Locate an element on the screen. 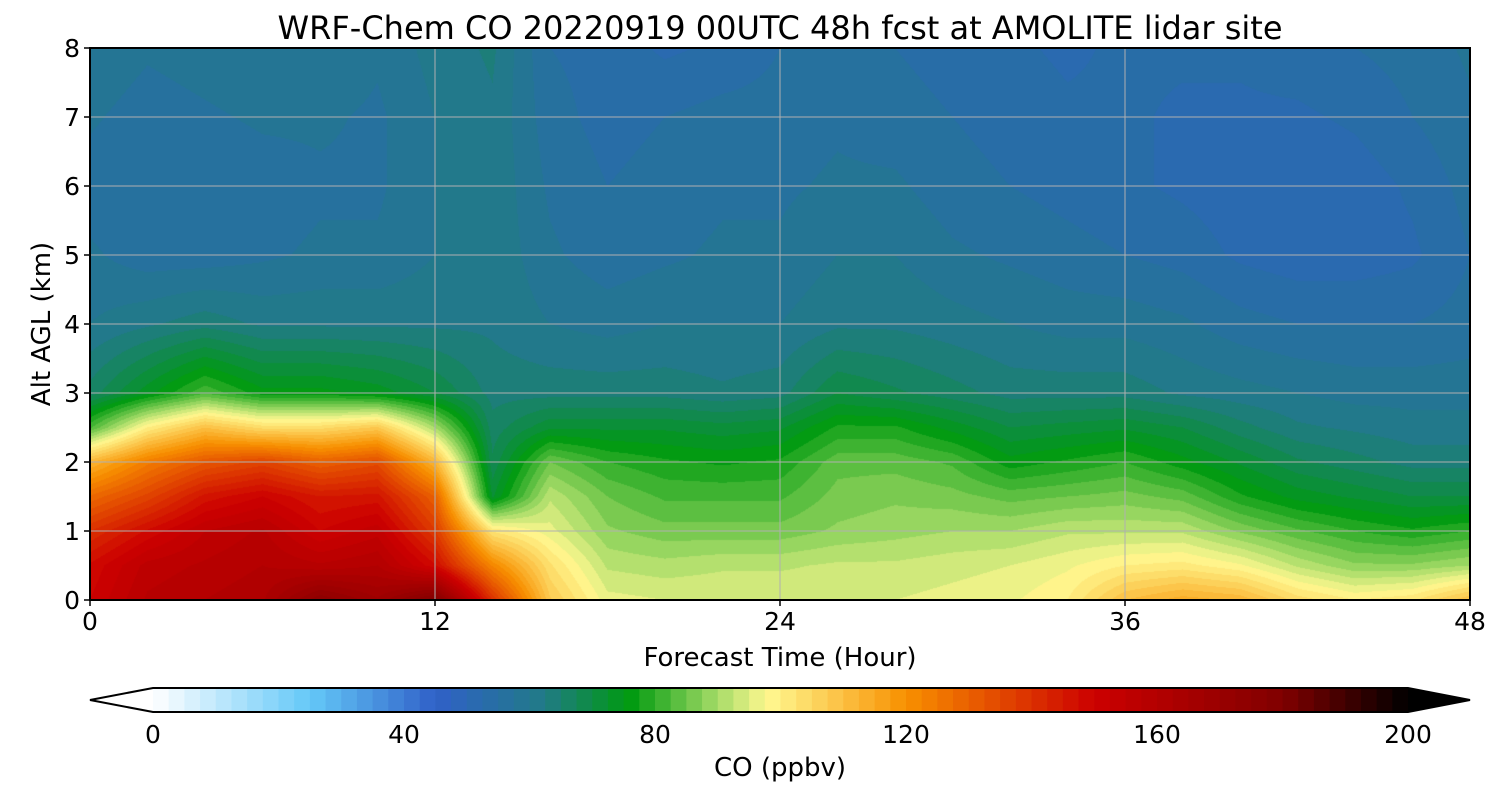 The height and width of the screenshot is (800, 1500). y-axis-ticks: 0 1 2 3 4 5 6 7 8 is located at coordinates (77, 324).